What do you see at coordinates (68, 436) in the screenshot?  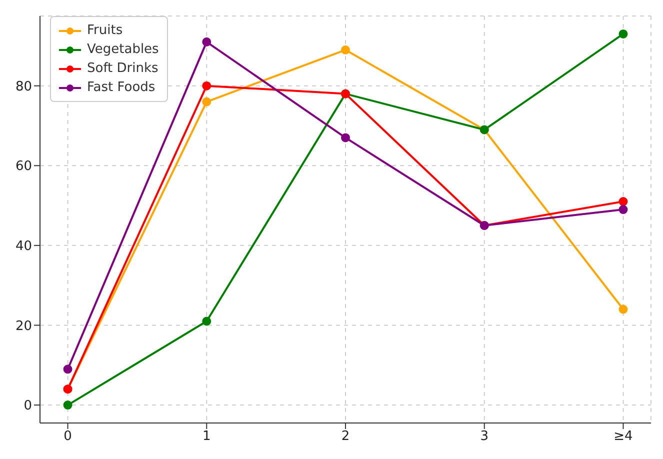 I see `x-tick-label: 0` at bounding box center [68, 436].